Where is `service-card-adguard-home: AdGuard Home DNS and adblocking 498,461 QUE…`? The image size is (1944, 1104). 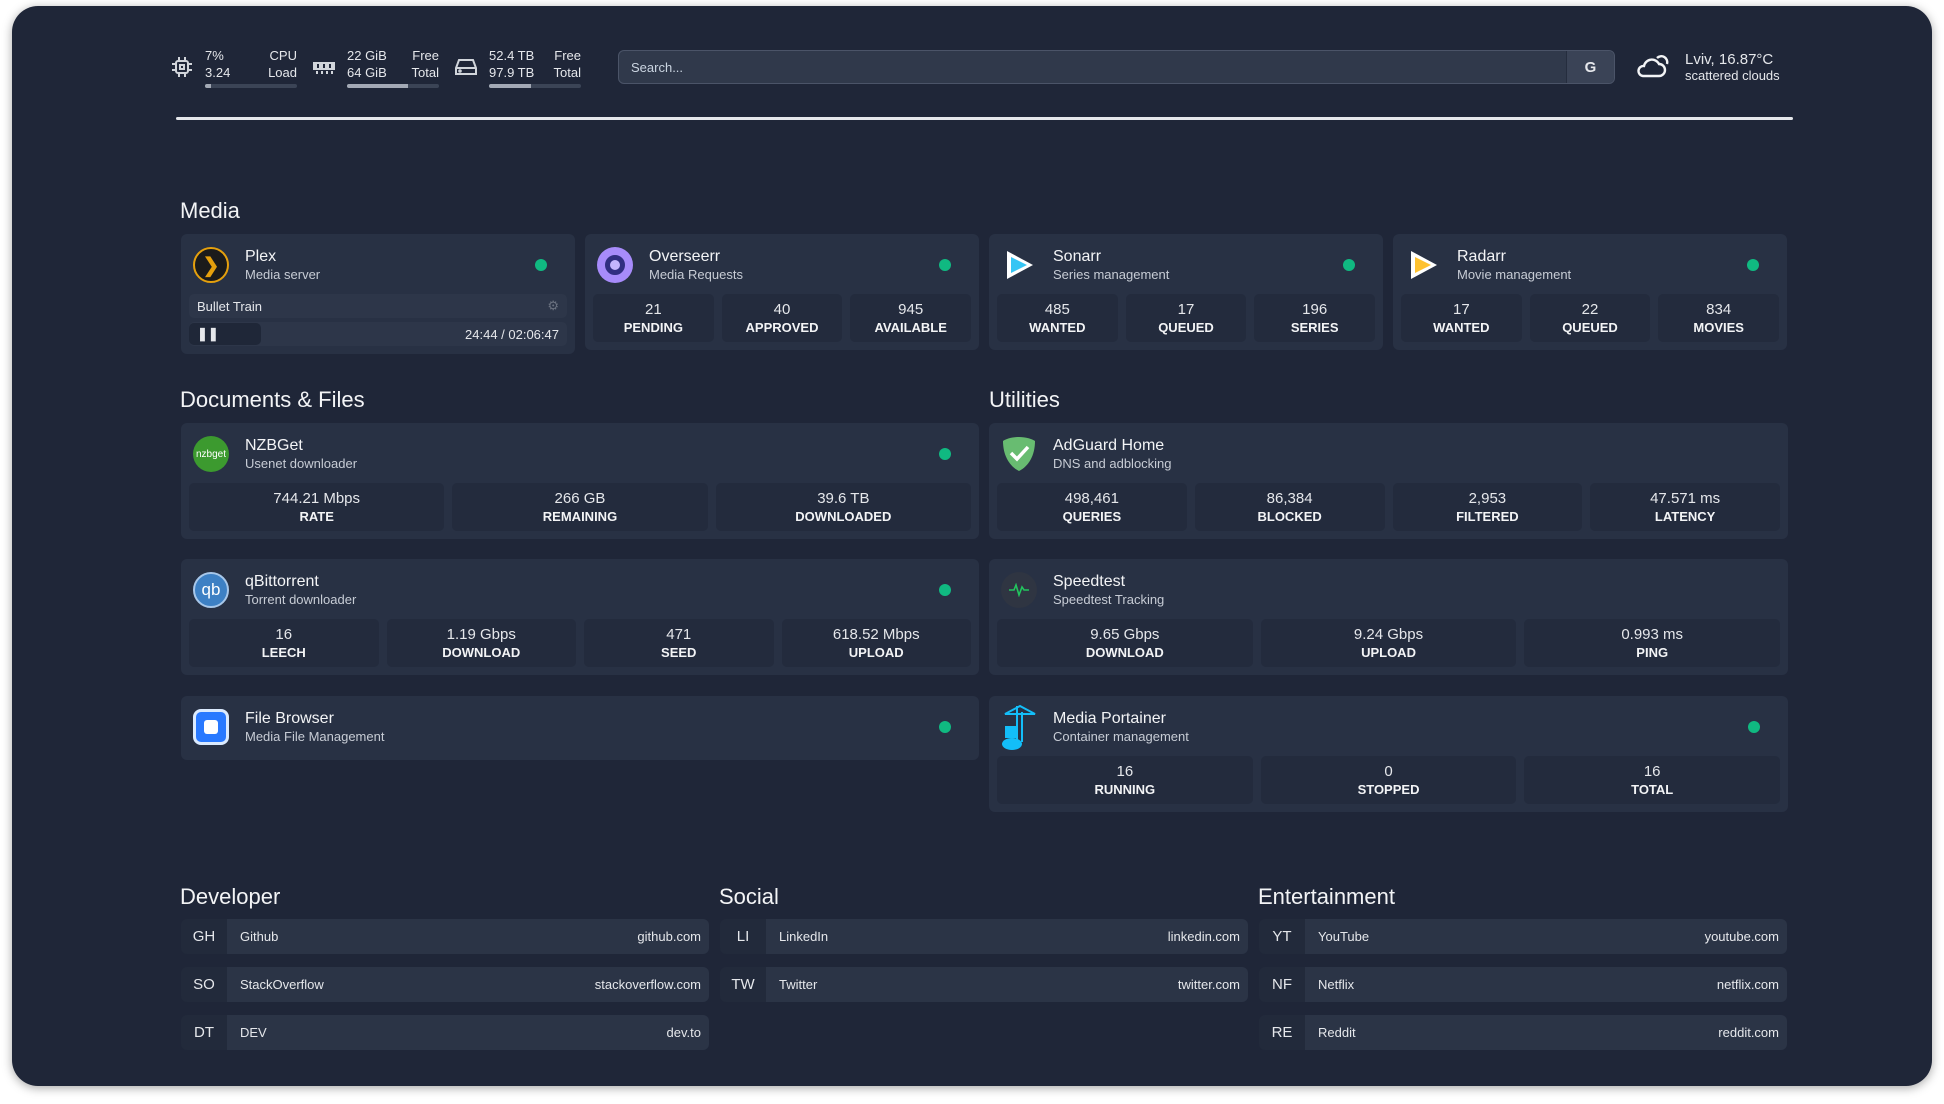
service-card-adguard-home: AdGuard Home DNS and adblocking 498,461 QUE… is located at coordinates (1388, 481).